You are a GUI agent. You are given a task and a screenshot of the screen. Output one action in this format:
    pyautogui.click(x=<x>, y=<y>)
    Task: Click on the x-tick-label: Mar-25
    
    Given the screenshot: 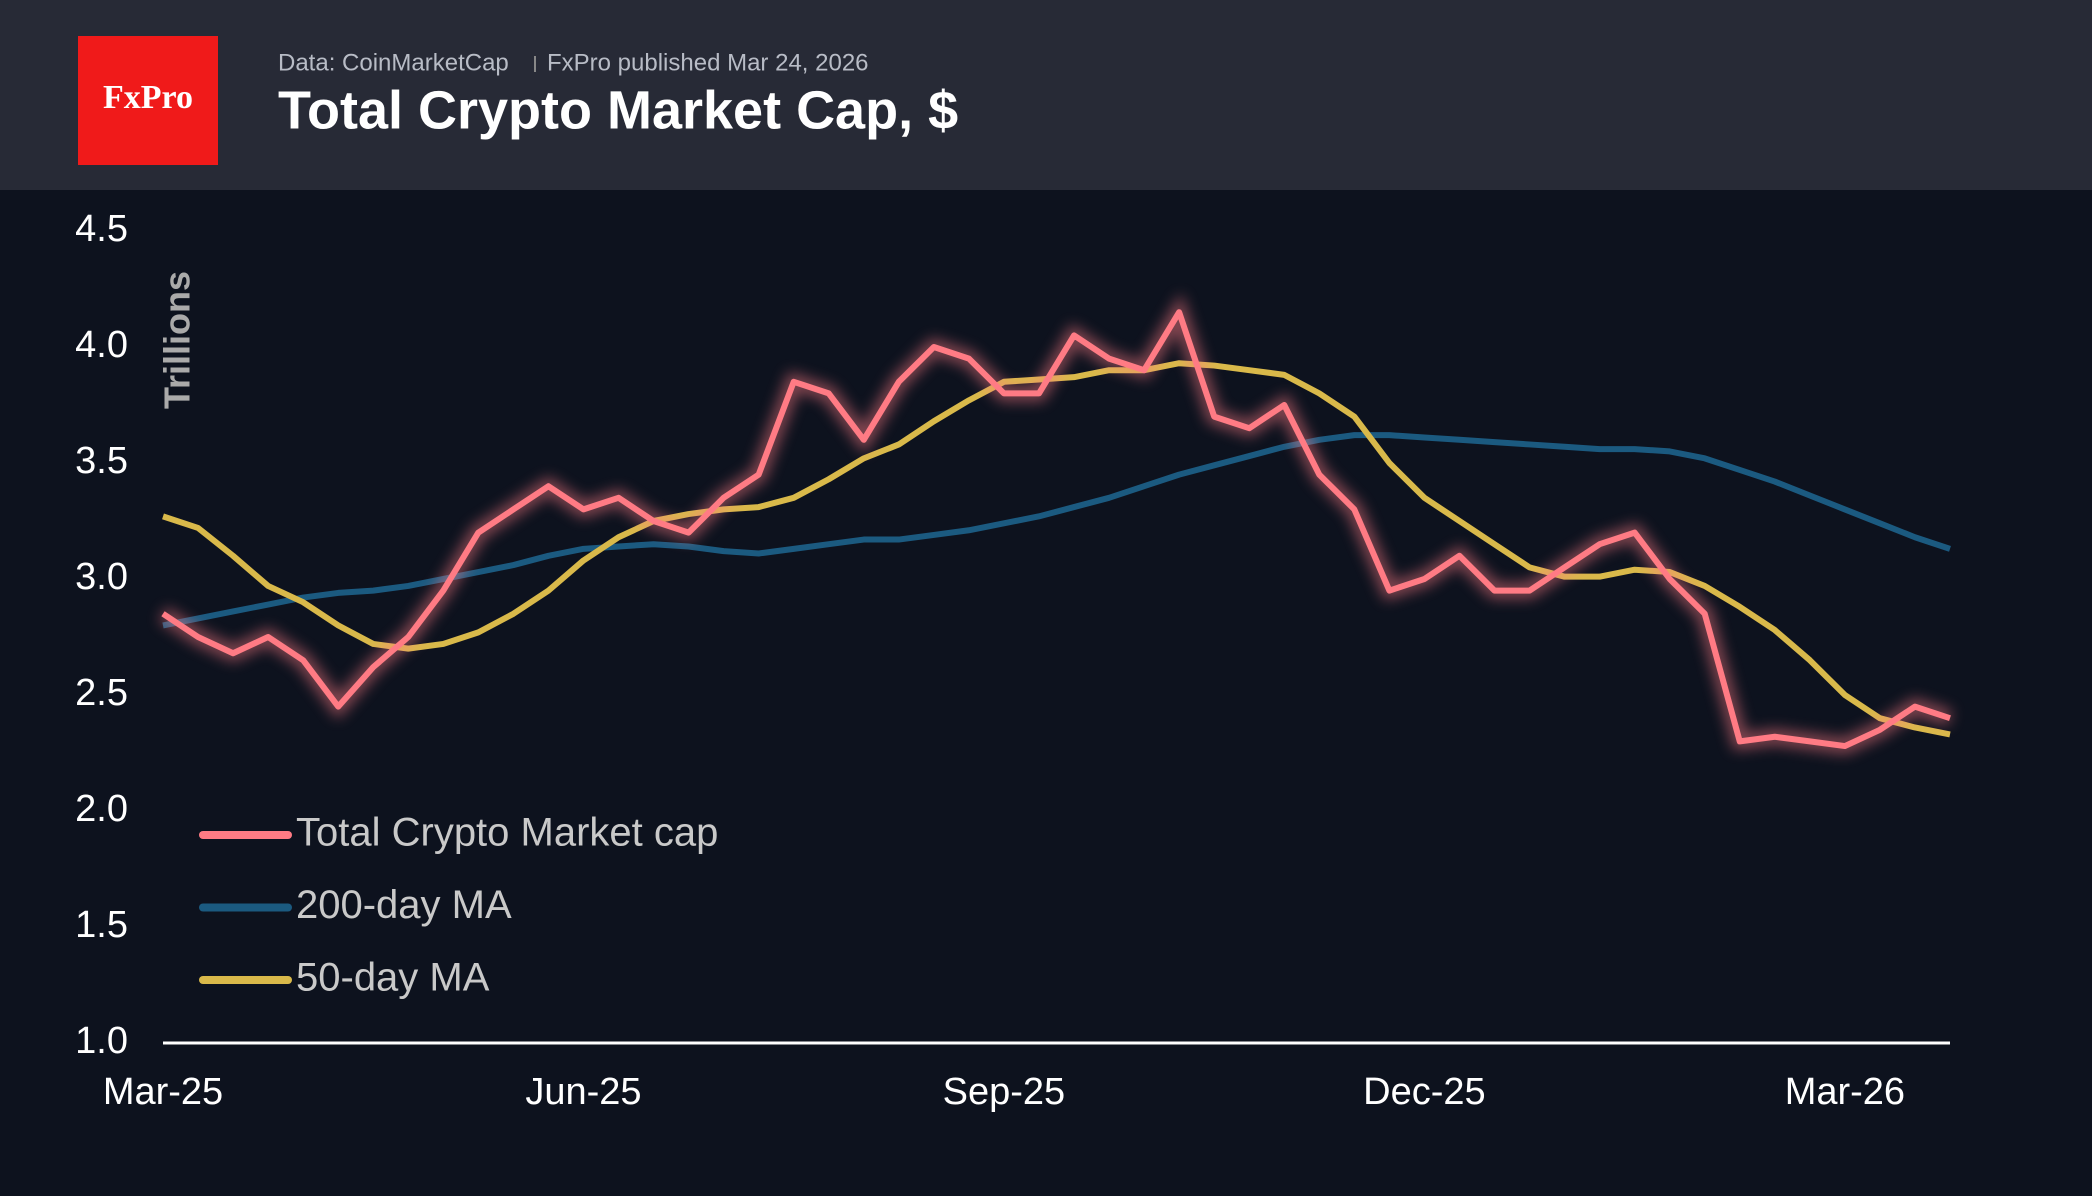 What is the action you would take?
    pyautogui.click(x=163, y=1092)
    